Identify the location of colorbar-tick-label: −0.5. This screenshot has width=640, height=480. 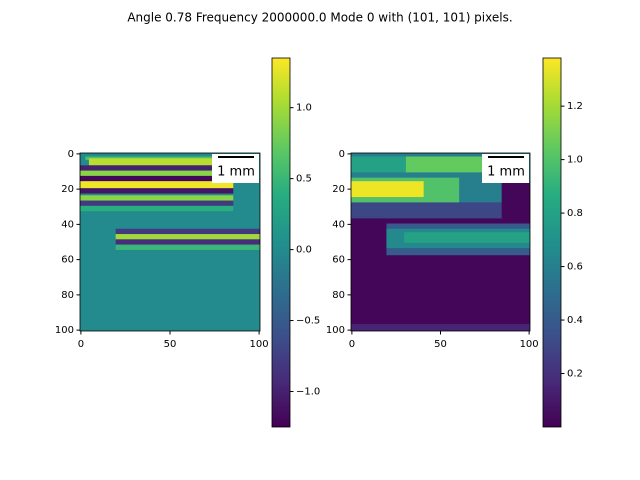
(308, 321).